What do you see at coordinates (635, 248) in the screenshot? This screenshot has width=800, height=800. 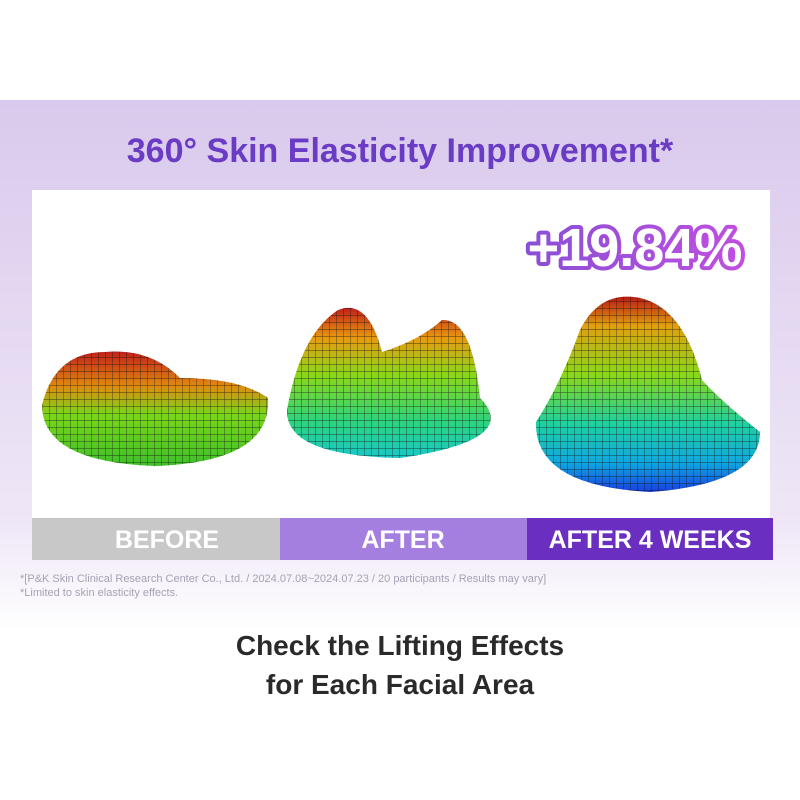 I see `badge: +19.84%` at bounding box center [635, 248].